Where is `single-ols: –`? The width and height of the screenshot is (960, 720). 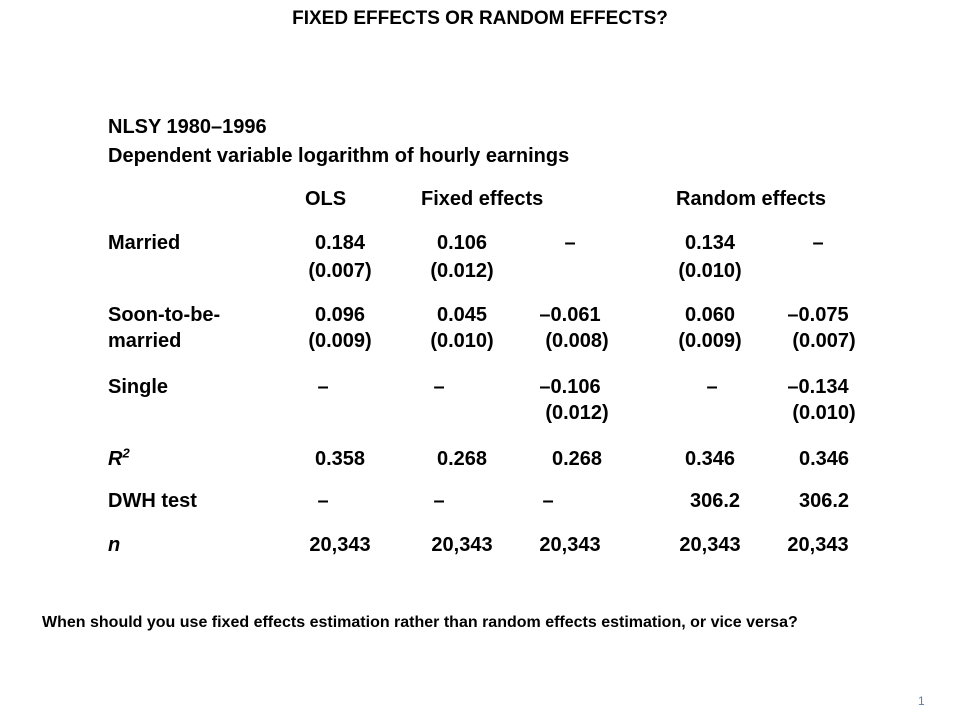
single-ols: – is located at coordinates (323, 387).